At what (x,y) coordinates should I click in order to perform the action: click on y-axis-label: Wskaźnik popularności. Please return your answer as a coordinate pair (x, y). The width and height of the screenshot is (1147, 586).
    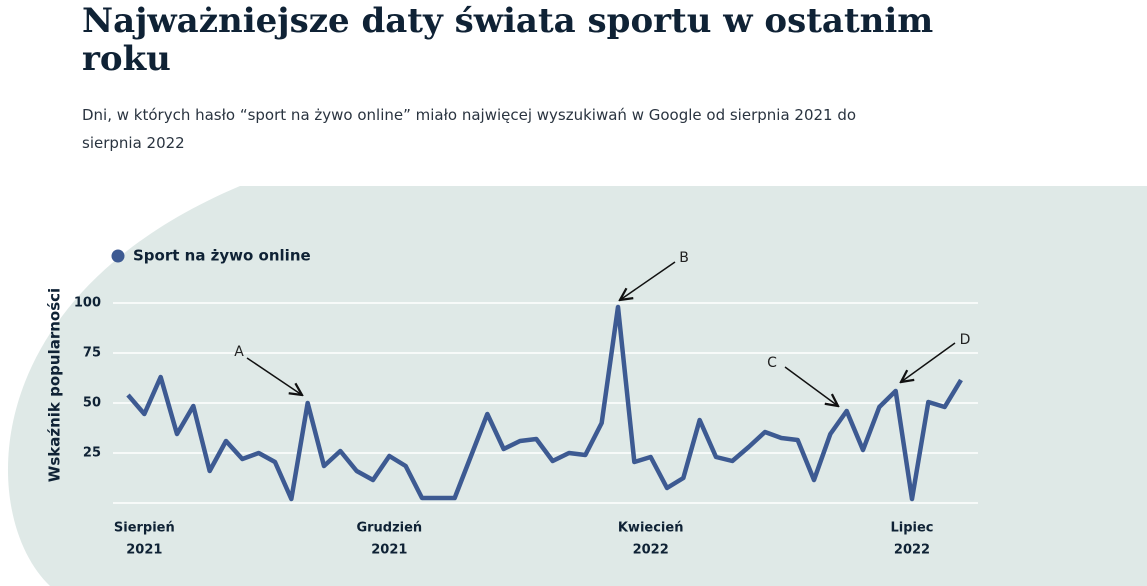
    Looking at the image, I should click on (55, 385).